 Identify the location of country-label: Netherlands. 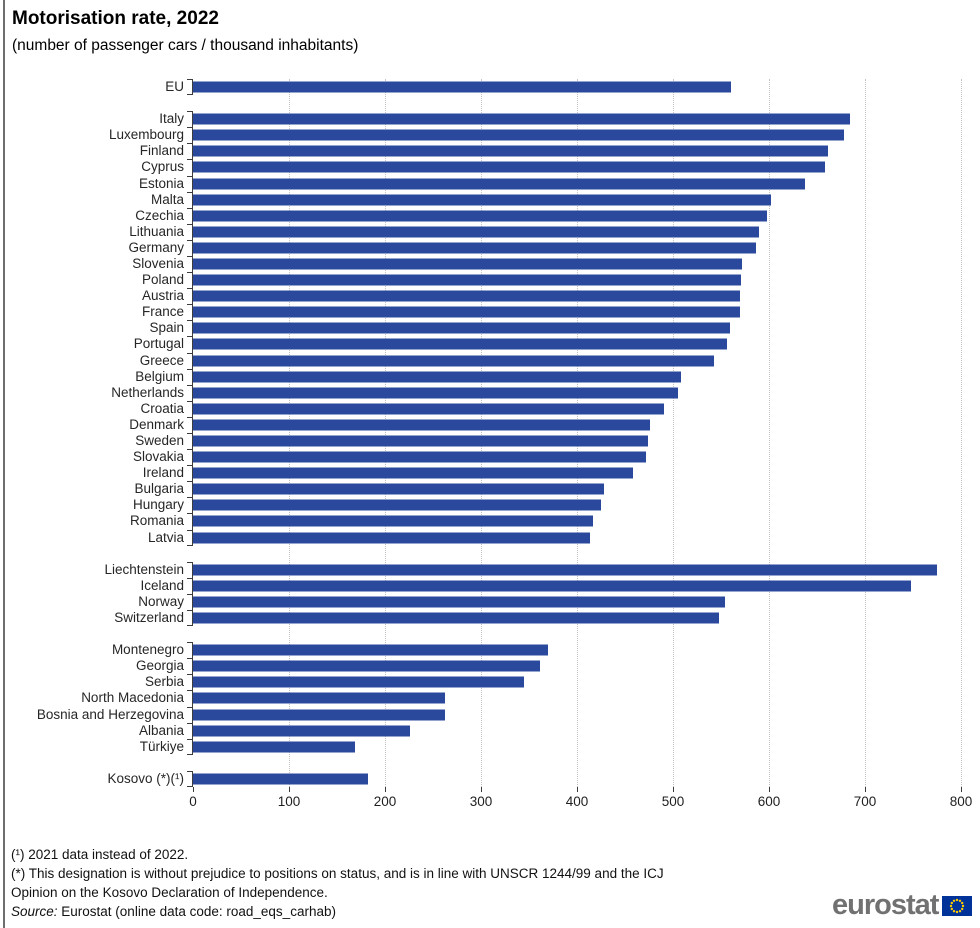
(147, 392).